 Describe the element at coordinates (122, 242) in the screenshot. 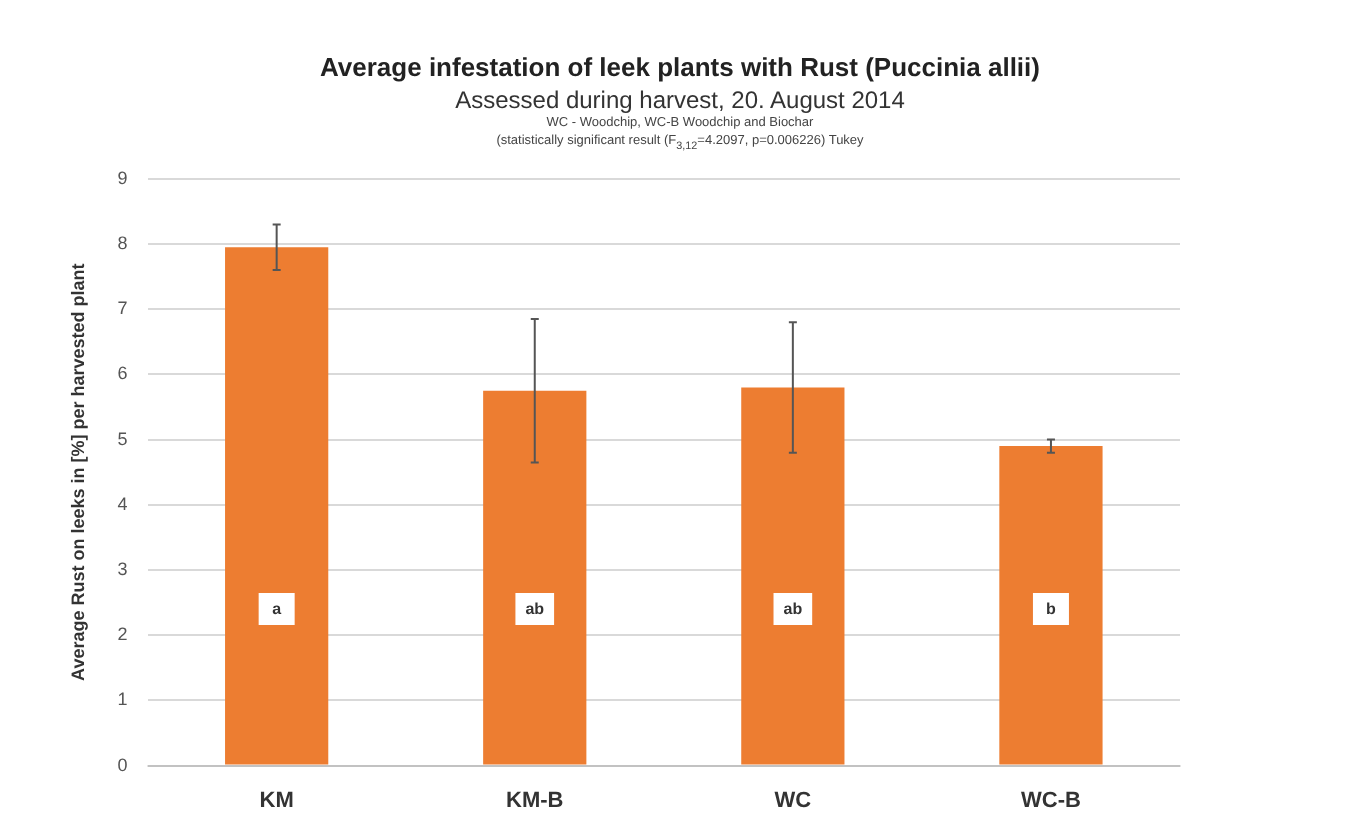

I see `y-tick-label: 8` at that location.